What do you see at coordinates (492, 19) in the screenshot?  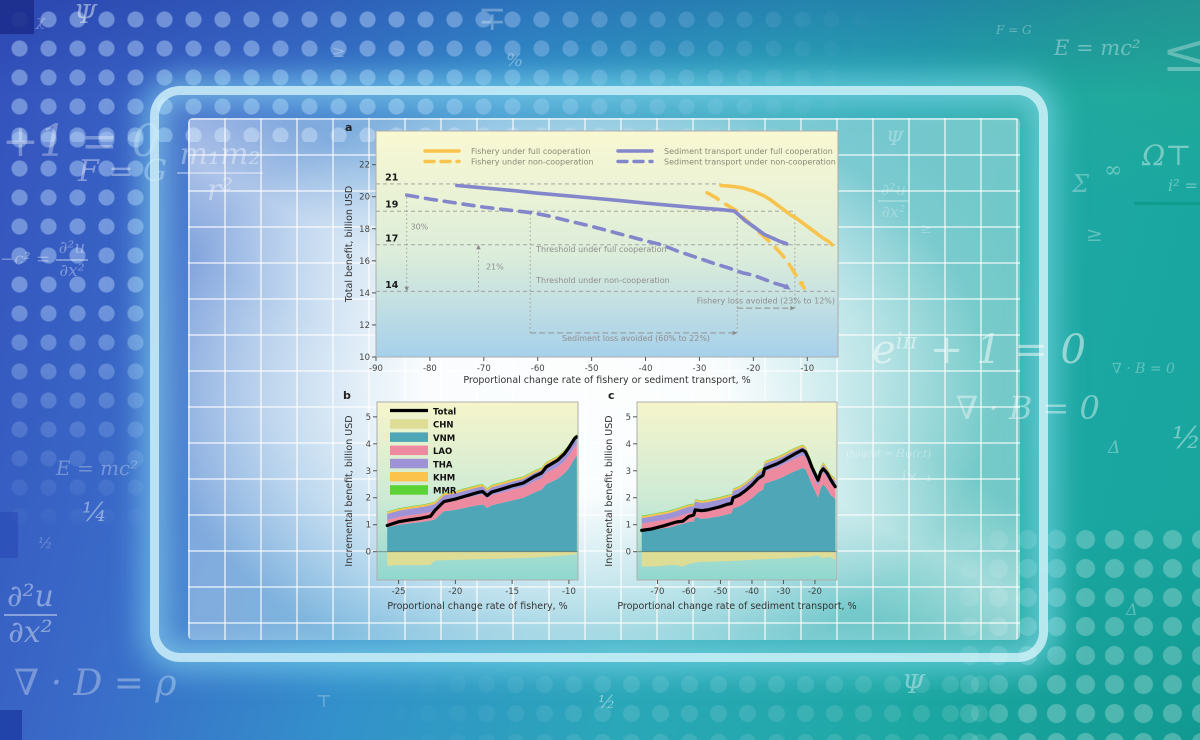 I see `math-formula: ∓` at bounding box center [492, 19].